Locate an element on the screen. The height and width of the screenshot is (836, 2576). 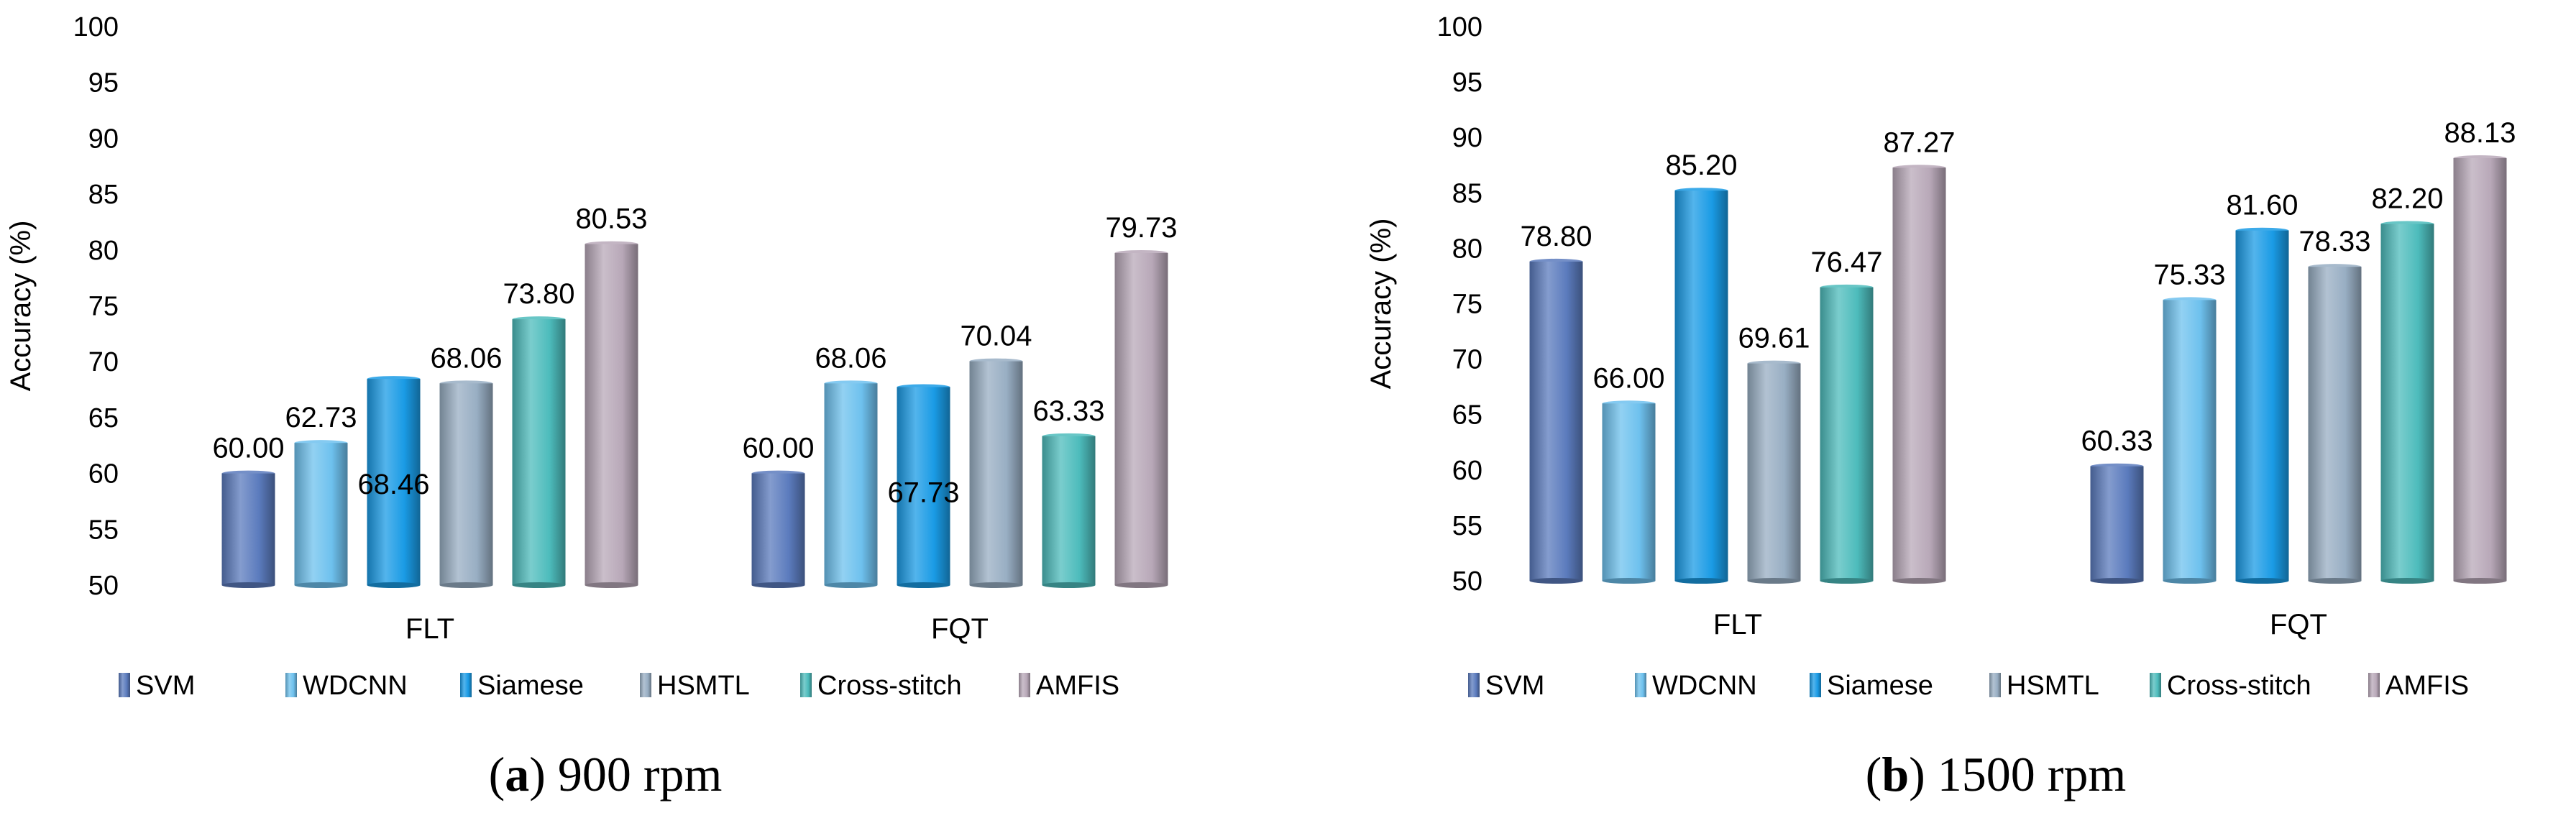
data-label: 69.61 is located at coordinates (1774, 338).